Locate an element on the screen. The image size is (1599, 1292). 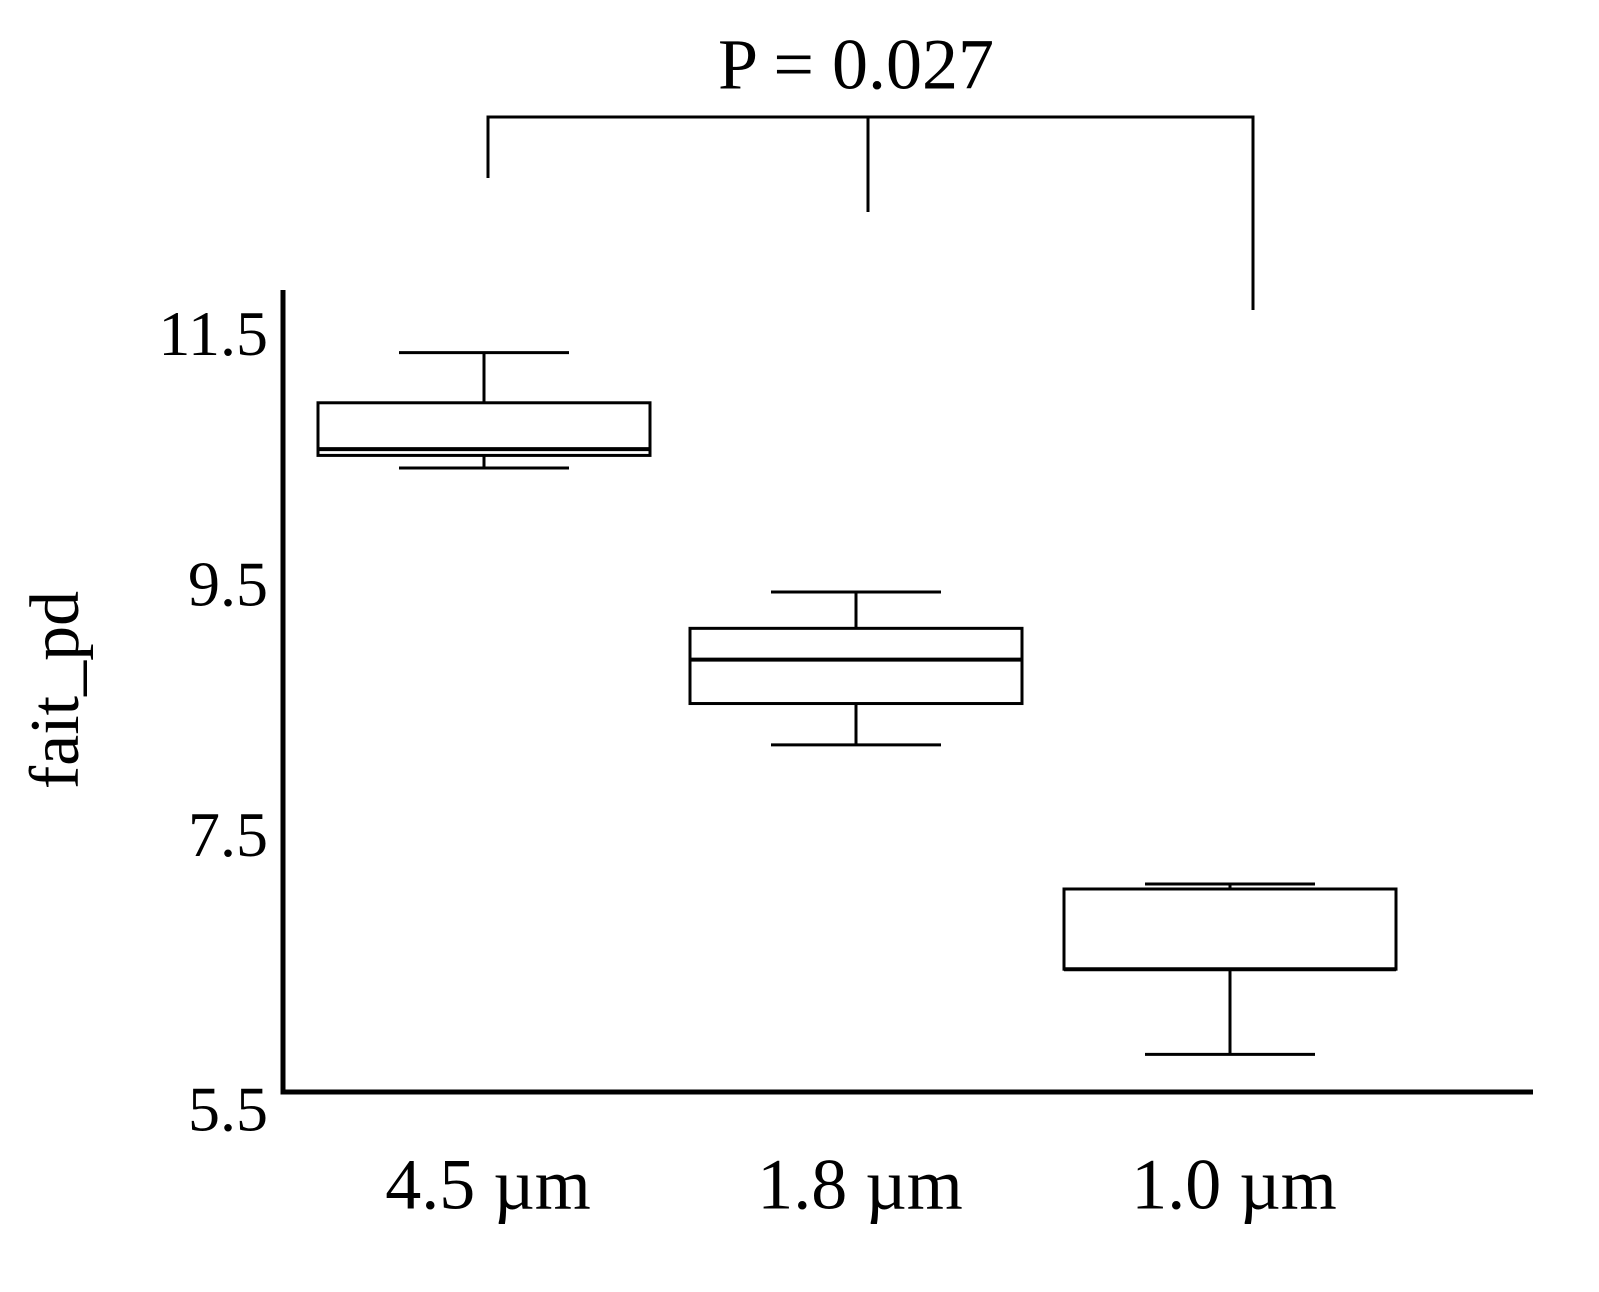
y-axis-label: fait_pd is located at coordinates (55, 690).